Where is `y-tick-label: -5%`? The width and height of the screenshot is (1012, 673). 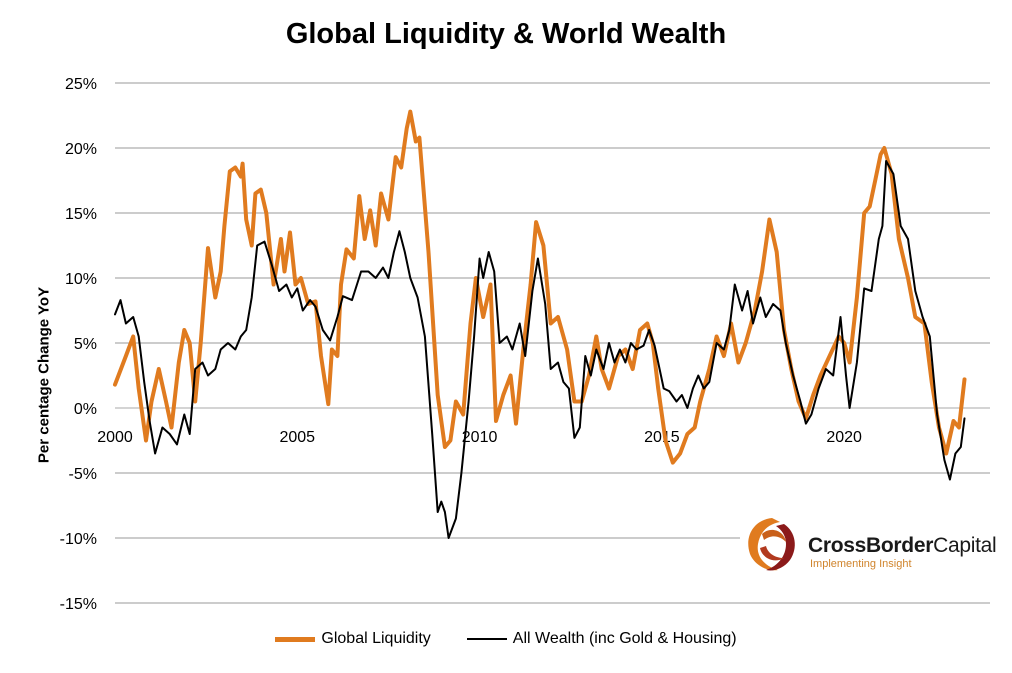 y-tick-label: -5% is located at coordinates (83, 474).